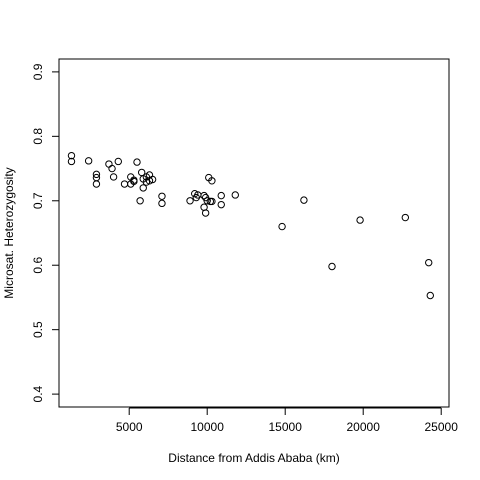 The width and height of the screenshot is (480, 480). Describe the element at coordinates (38, 329) in the screenshot. I see `y-tick-label: 0.5` at that location.